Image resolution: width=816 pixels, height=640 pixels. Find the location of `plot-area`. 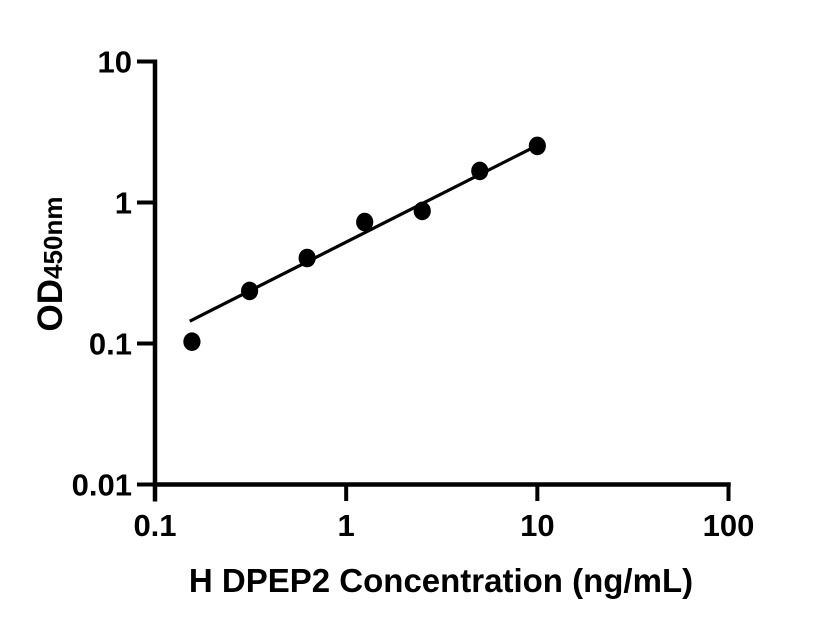

plot-area is located at coordinates (364, 243).